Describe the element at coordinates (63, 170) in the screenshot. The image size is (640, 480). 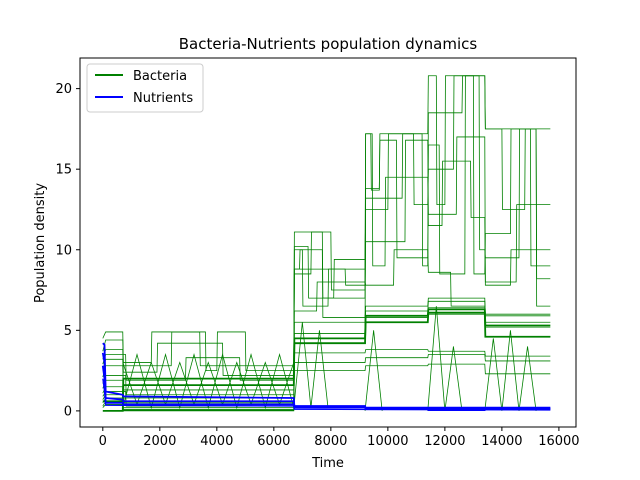
I see `y-tick-label: 15` at that location.